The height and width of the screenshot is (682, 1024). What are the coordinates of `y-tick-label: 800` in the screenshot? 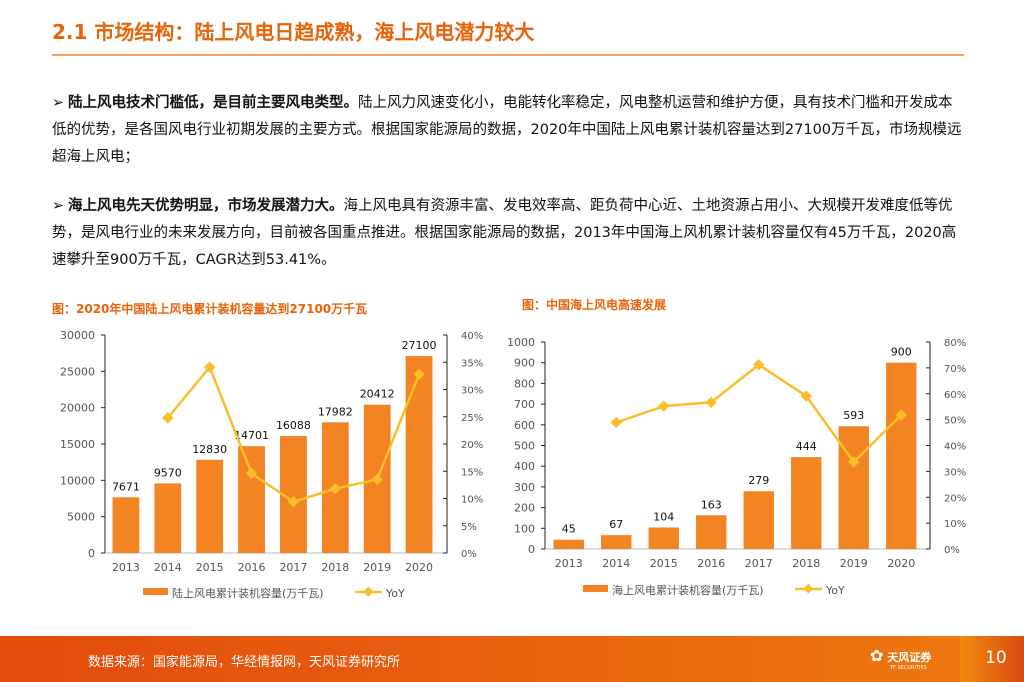 It's located at (524, 383).